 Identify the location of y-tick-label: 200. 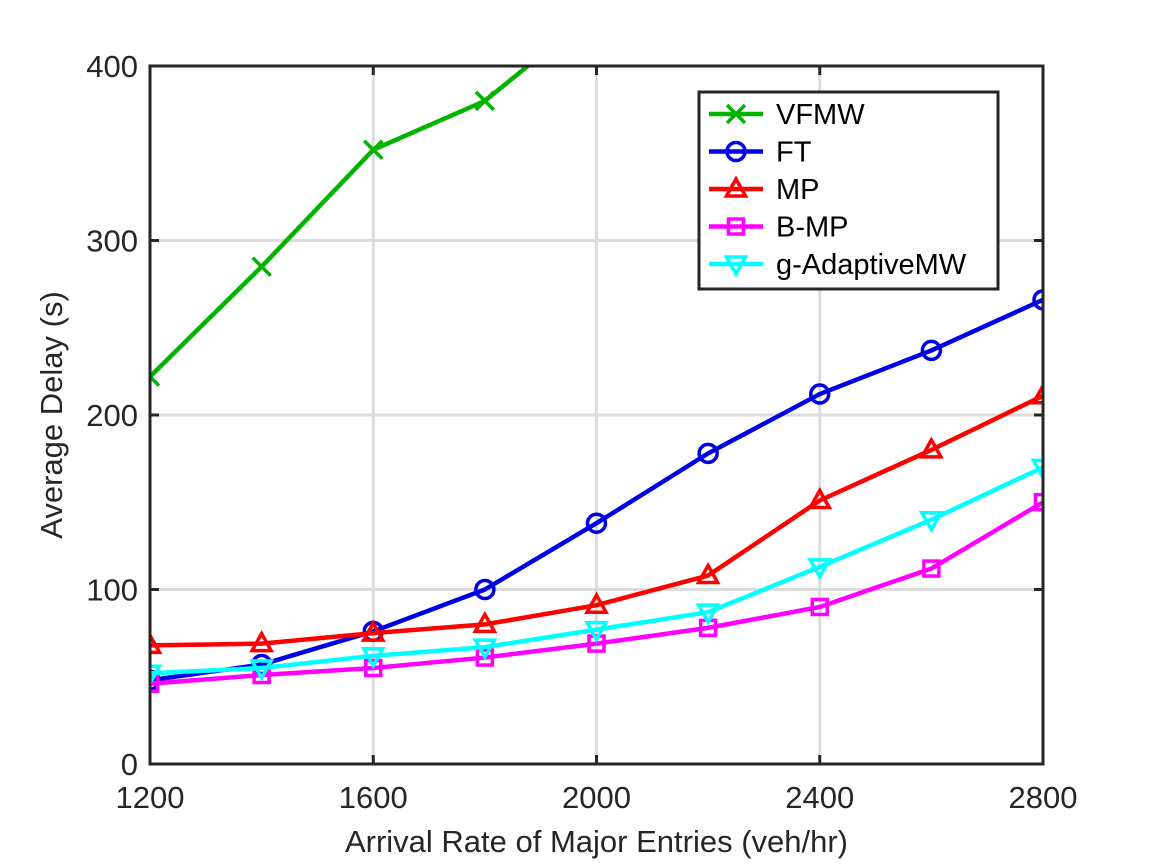
(112, 415).